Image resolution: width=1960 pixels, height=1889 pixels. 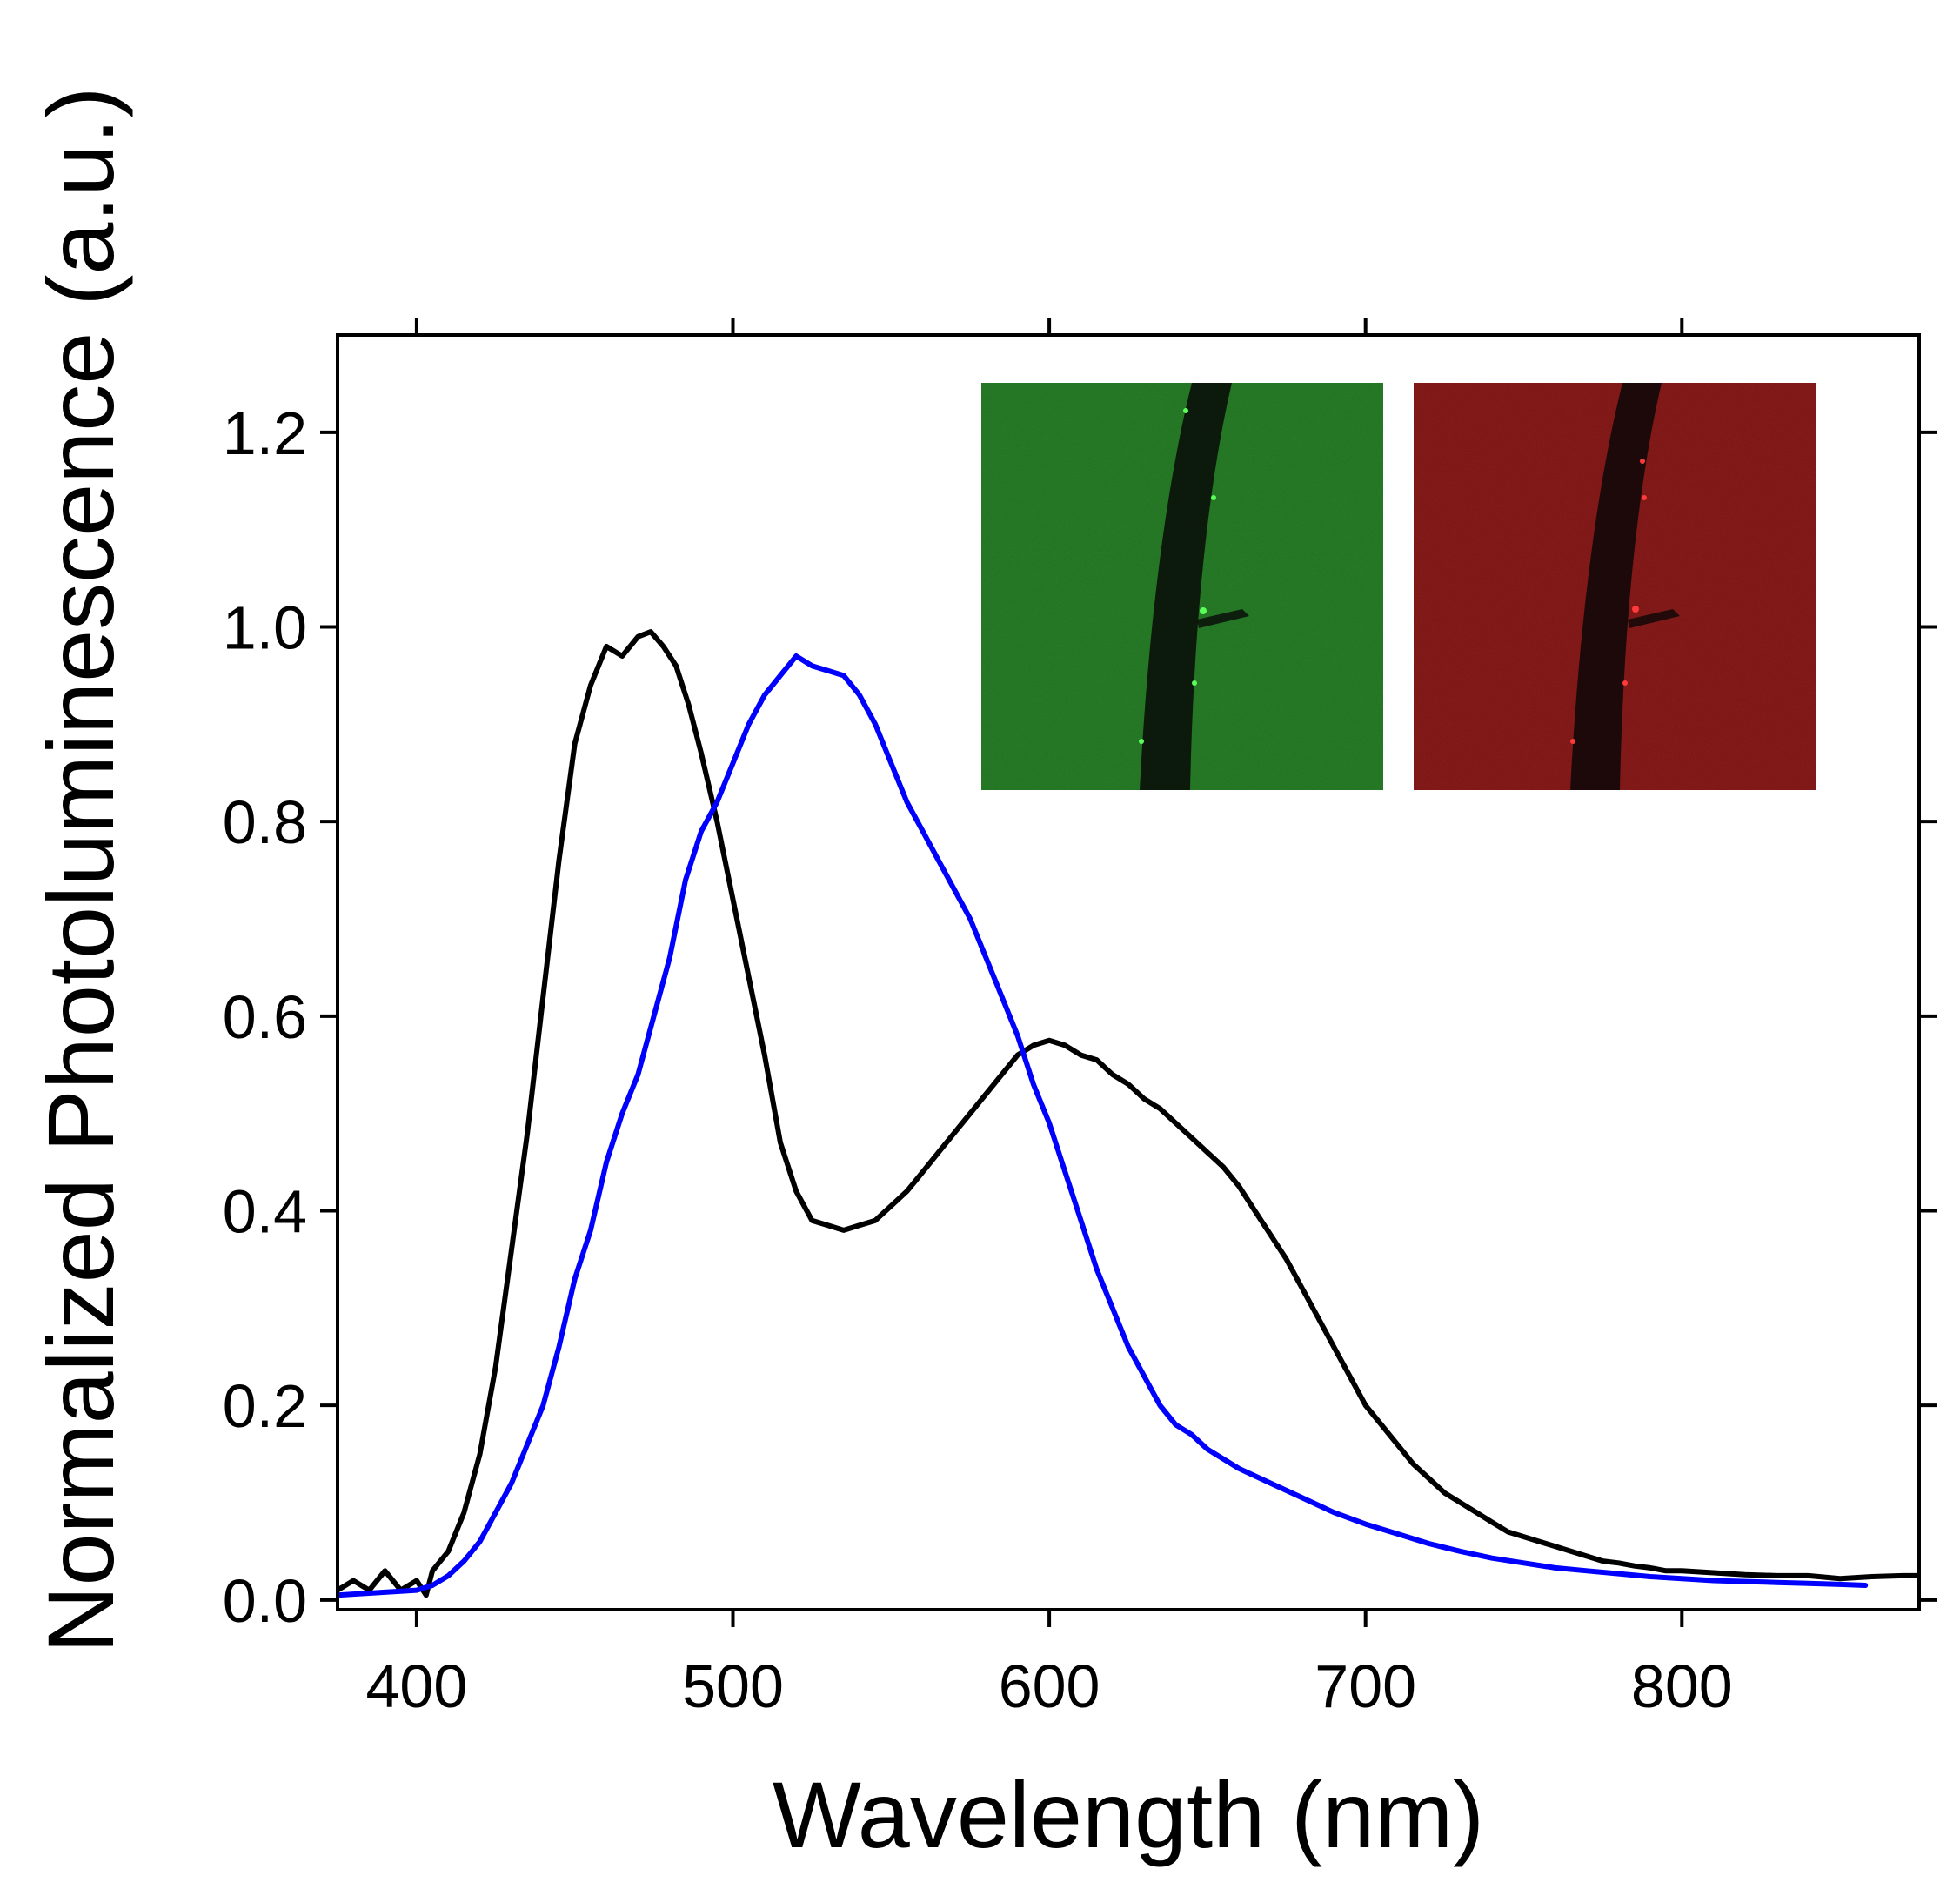 What do you see at coordinates (265, 1601) in the screenshot?
I see `y-tick-label: 0.0` at bounding box center [265, 1601].